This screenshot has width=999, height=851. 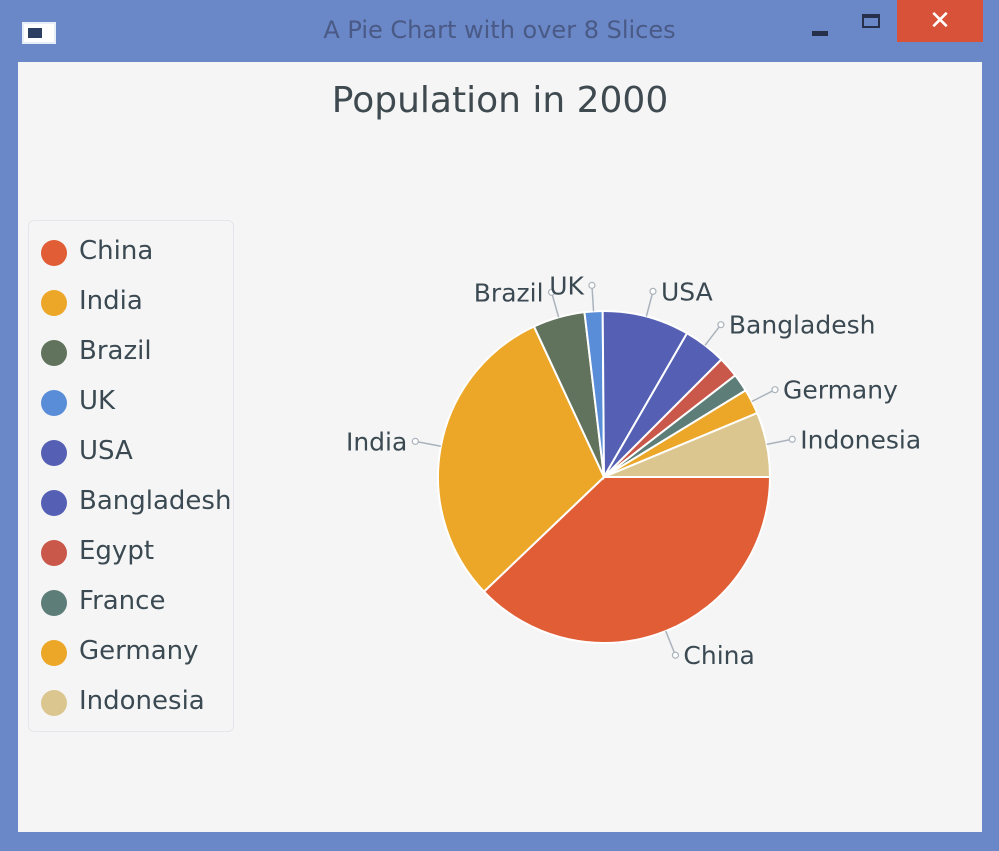 What do you see at coordinates (116, 251) in the screenshot?
I see `legend-label: China` at bounding box center [116, 251].